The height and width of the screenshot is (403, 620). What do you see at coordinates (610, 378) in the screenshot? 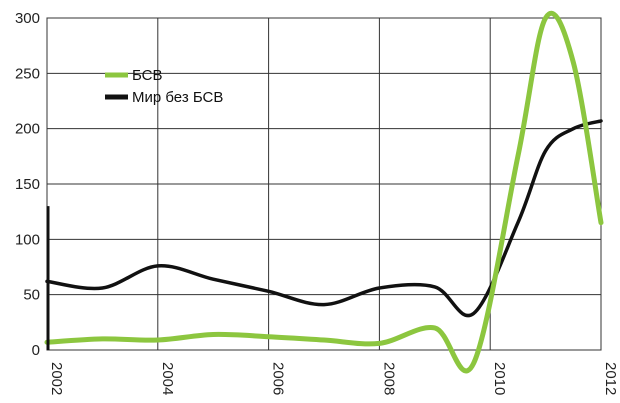
I see `x-tick-label: 2012` at bounding box center [610, 378].